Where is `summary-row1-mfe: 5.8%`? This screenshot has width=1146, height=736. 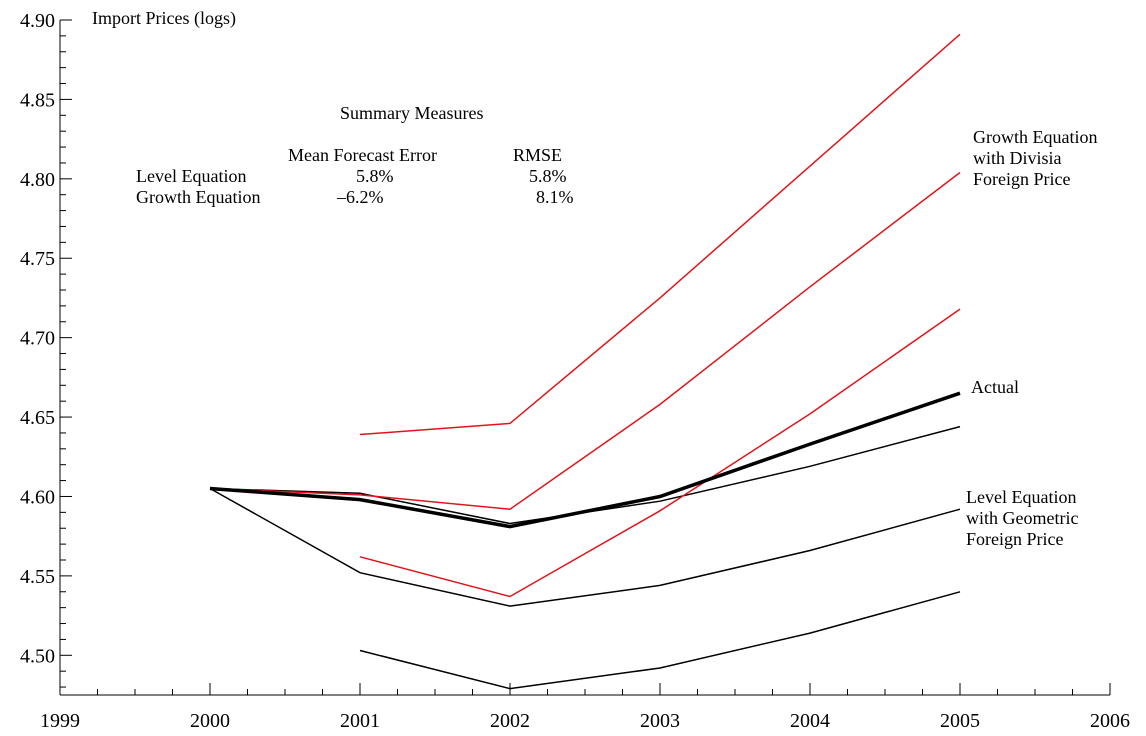
summary-row1-mfe: 5.8% is located at coordinates (375, 176).